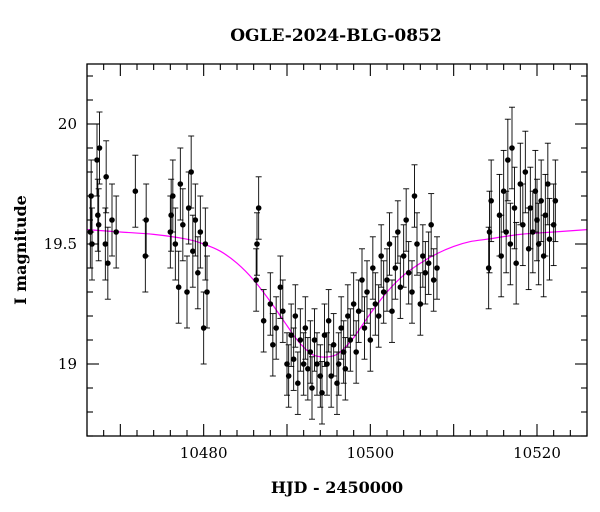  What do you see at coordinates (20, 250) in the screenshot?
I see `y-axis-label: I magnitude` at bounding box center [20, 250].